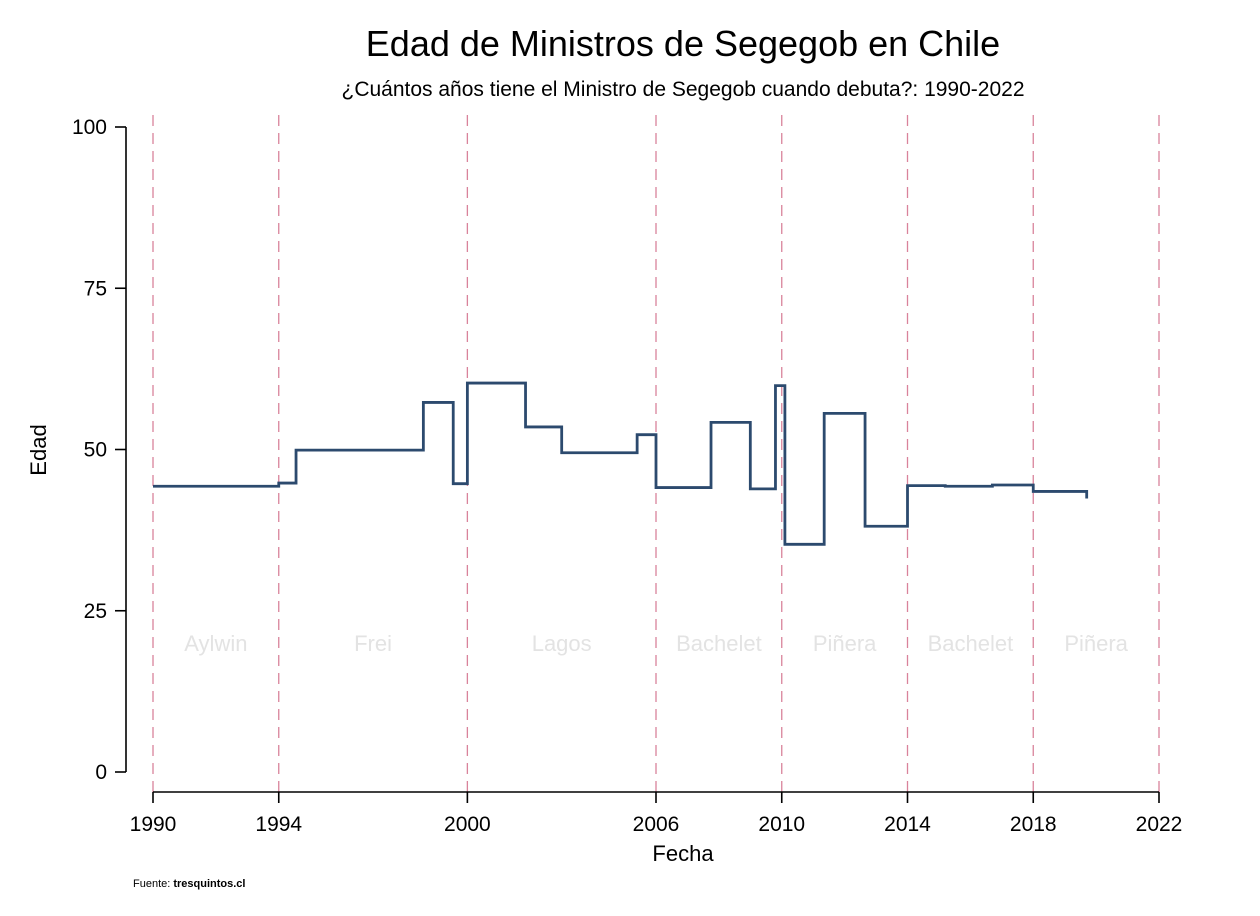 This screenshot has width=1260, height=916. What do you see at coordinates (95, 611) in the screenshot?
I see `y-tick-label: 25` at bounding box center [95, 611].